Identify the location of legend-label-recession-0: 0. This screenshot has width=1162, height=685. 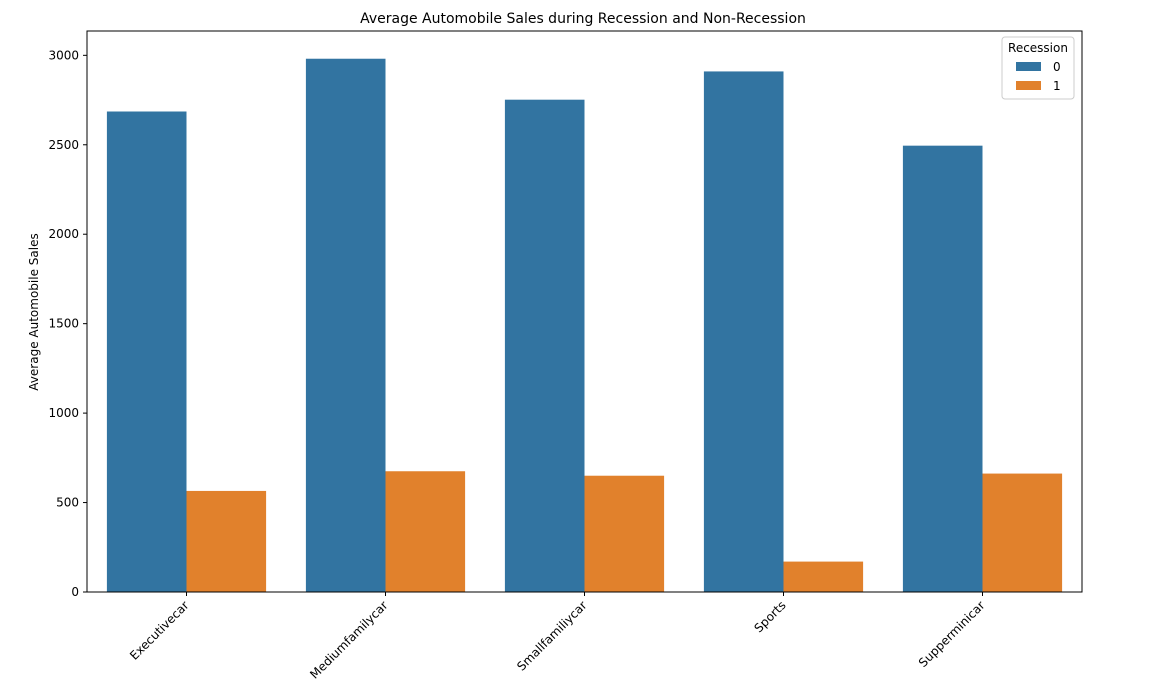
(1057, 67).